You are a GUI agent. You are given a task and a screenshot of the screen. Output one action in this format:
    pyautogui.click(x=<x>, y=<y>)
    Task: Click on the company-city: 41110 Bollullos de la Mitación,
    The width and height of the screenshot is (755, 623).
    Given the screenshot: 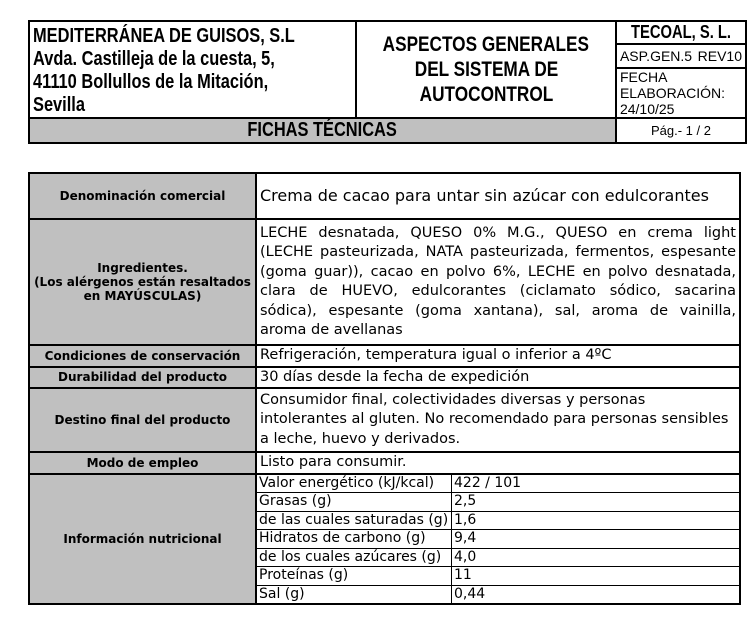 What is the action you would take?
    pyautogui.click(x=151, y=81)
    